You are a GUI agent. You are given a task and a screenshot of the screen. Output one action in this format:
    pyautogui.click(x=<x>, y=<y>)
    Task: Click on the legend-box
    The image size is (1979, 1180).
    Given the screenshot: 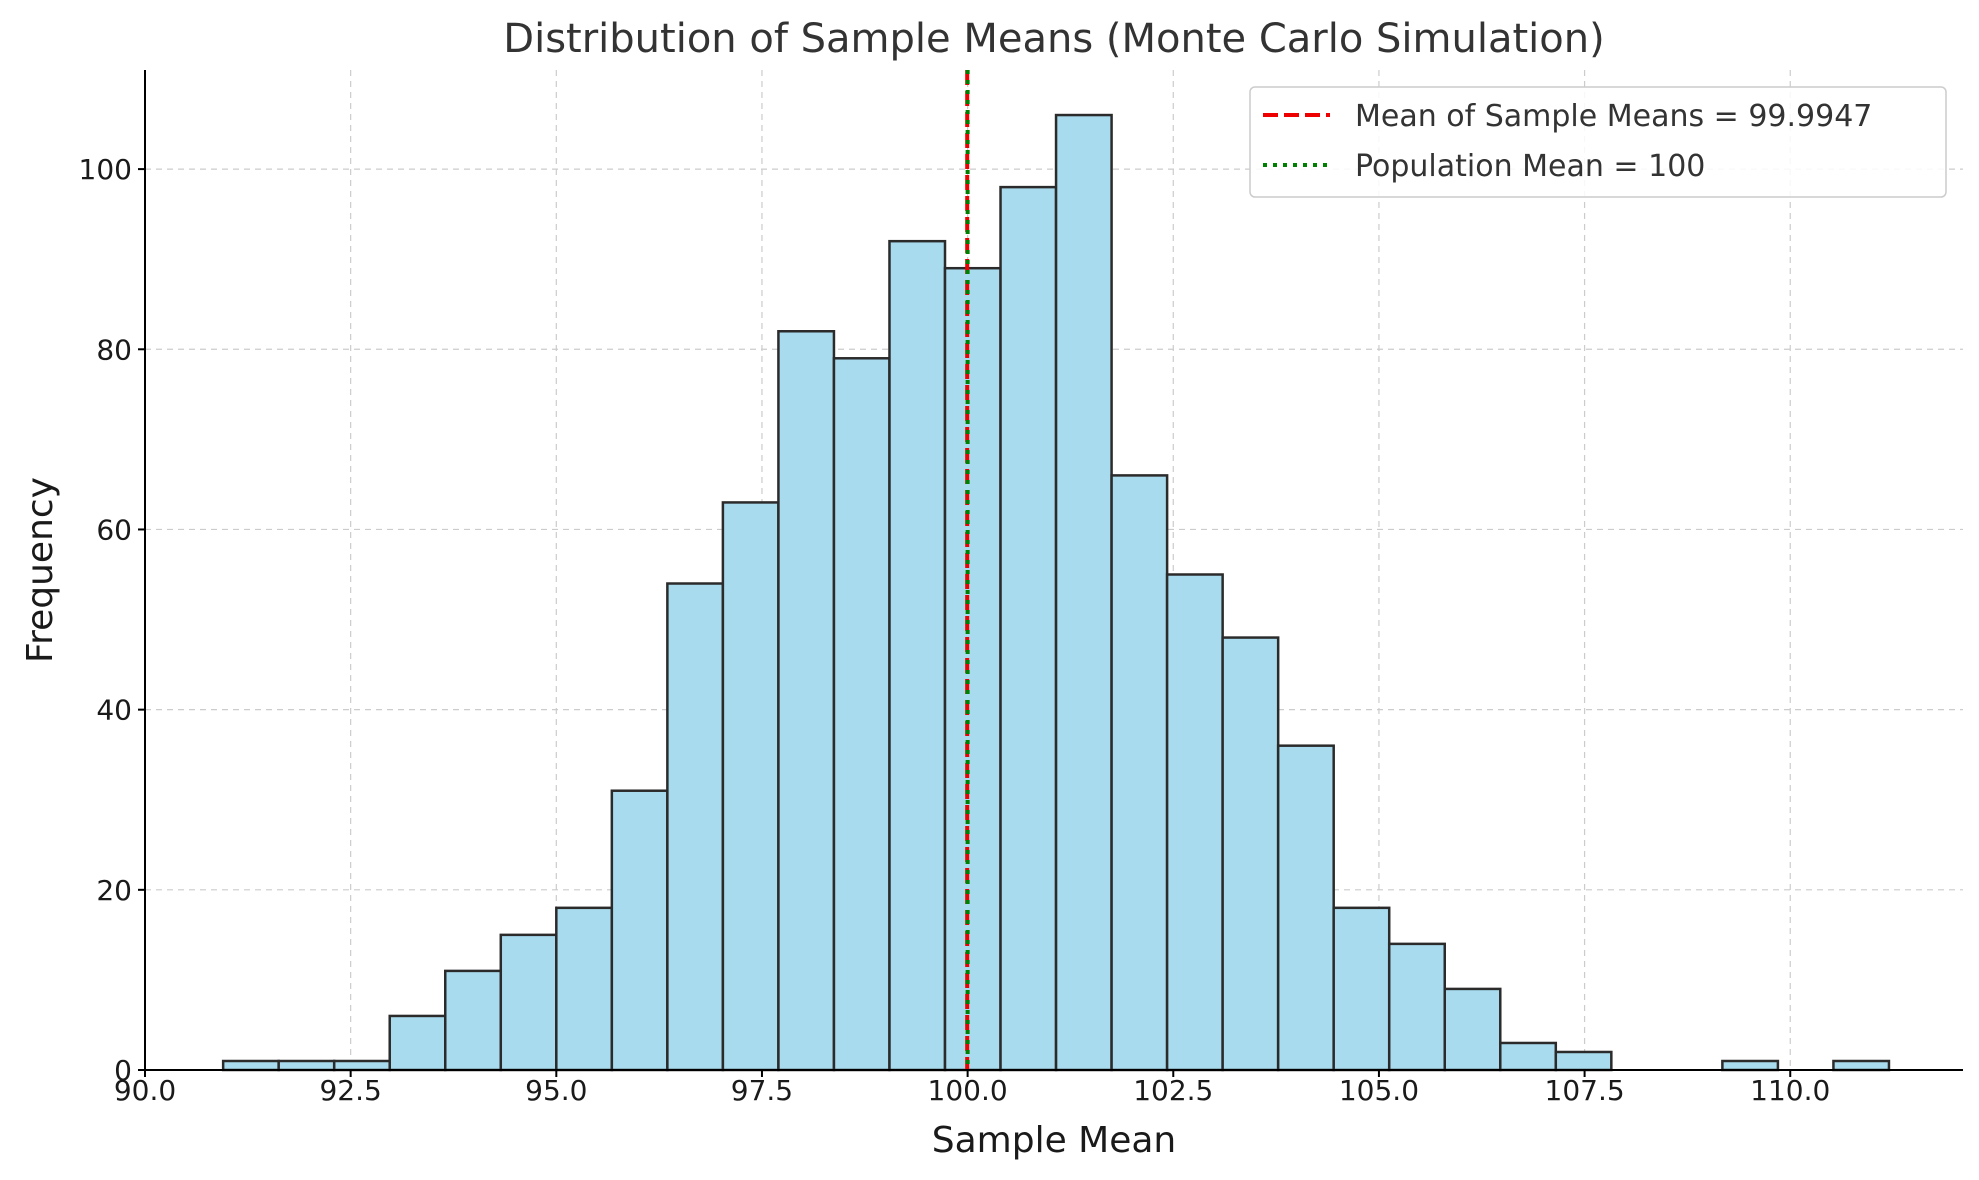 What is the action you would take?
    pyautogui.click(x=1598, y=142)
    